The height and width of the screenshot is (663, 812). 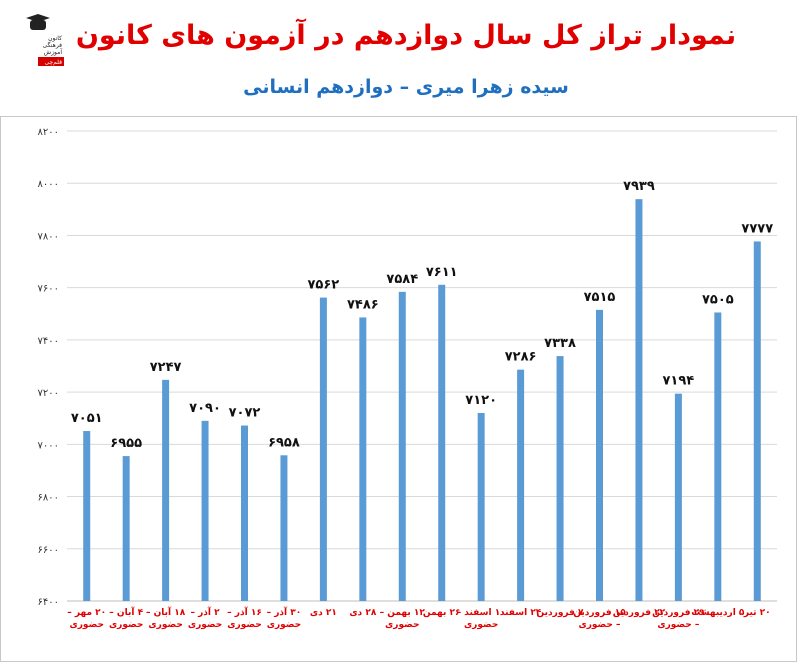 What do you see at coordinates (55, 38) in the screenshot?
I see `logo-text-line: کانون` at bounding box center [55, 38].